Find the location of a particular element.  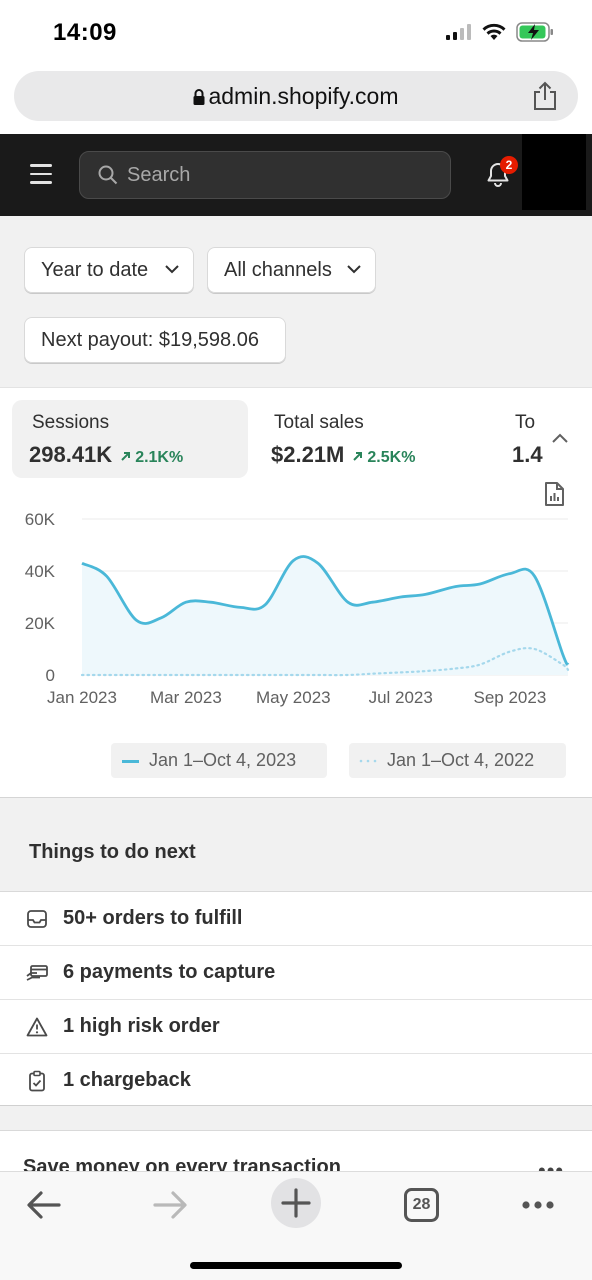

url-display: admin.shopify.com is located at coordinates (296, 96).